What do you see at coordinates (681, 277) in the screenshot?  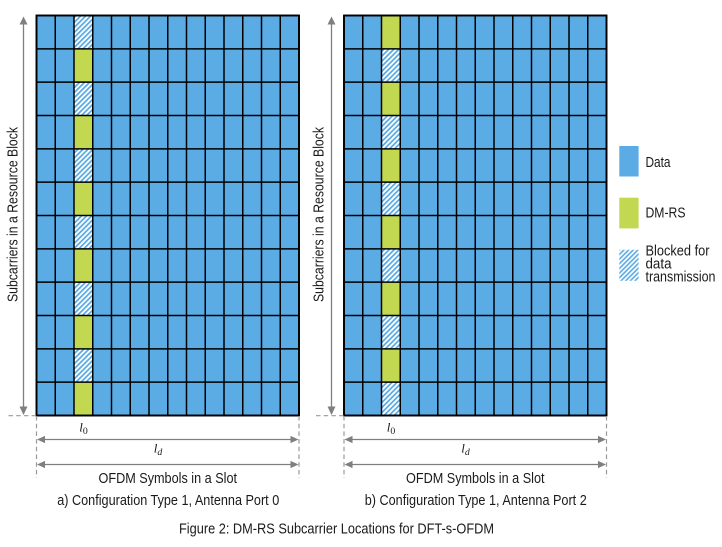 I see `svg-text: transmission` at bounding box center [681, 277].